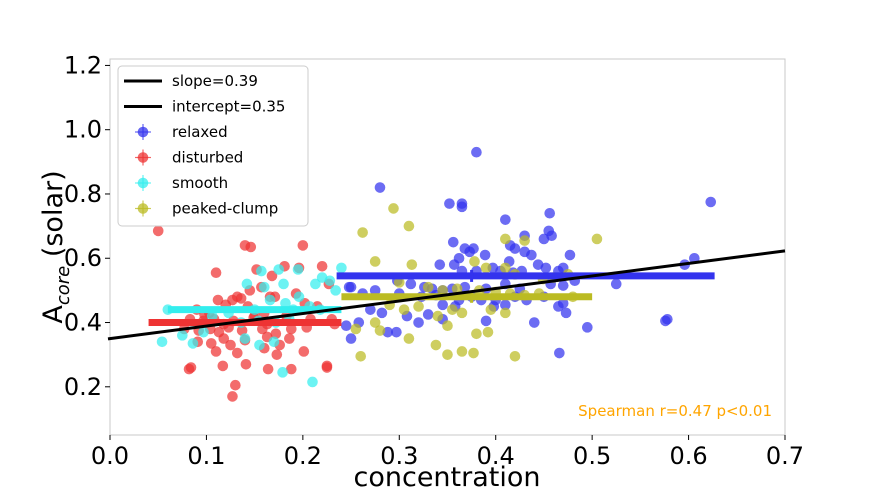 This screenshot has height=498, width=872. What do you see at coordinates (303, 456) in the screenshot?
I see `x-tick-label: 0.2` at bounding box center [303, 456].